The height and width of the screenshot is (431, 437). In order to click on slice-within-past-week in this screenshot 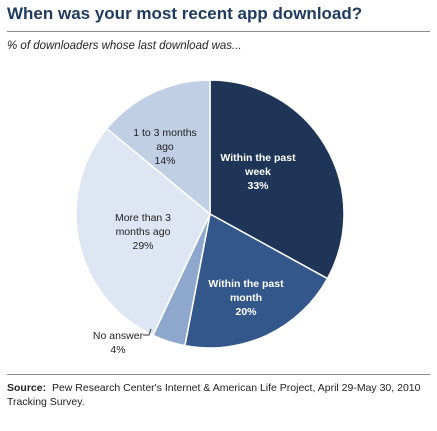, I will do `click(277, 179)`.